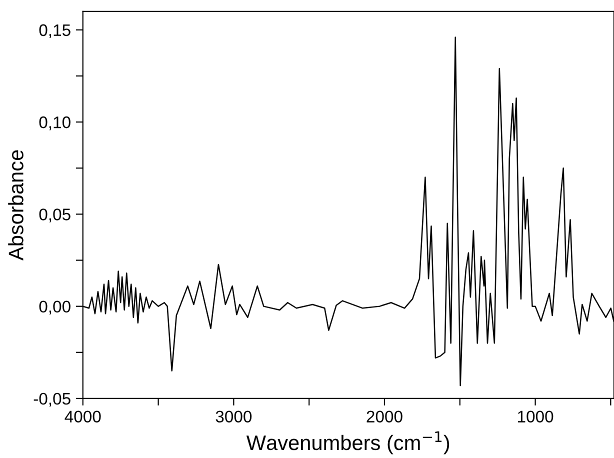 The width and height of the screenshot is (614, 458). Describe the element at coordinates (54, 307) in the screenshot. I see `y-tick-label: 0,00` at that location.